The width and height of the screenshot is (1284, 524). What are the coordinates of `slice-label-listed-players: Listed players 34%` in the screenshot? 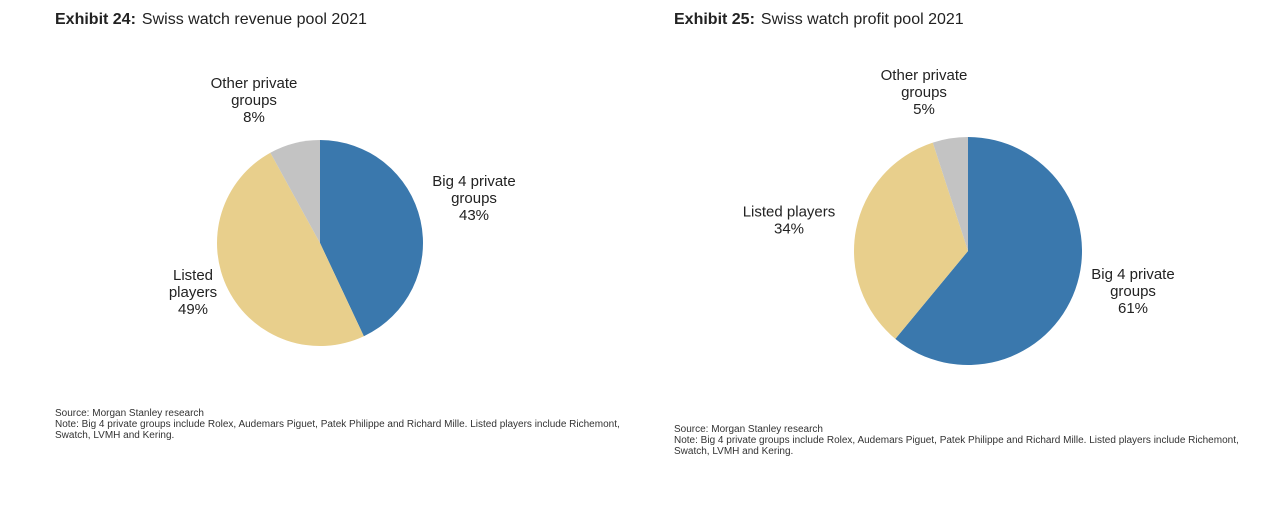 It's located at (789, 221).